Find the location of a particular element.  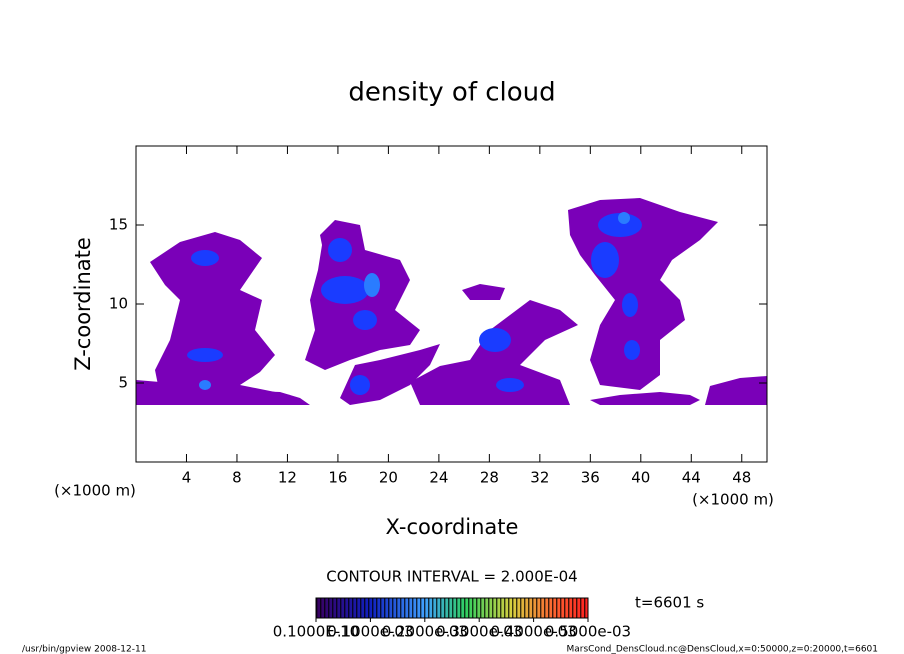

x-tick-label: 20 is located at coordinates (388, 478).